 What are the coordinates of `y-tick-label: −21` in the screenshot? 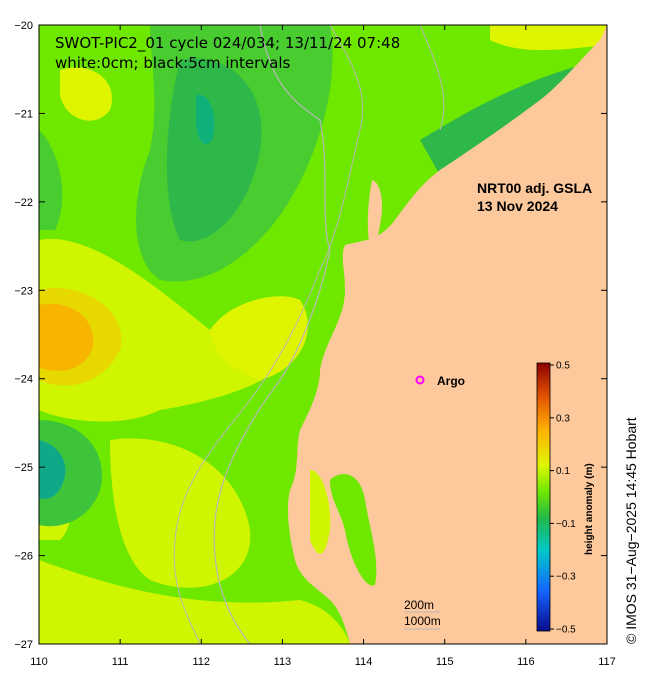 It's located at (23, 114).